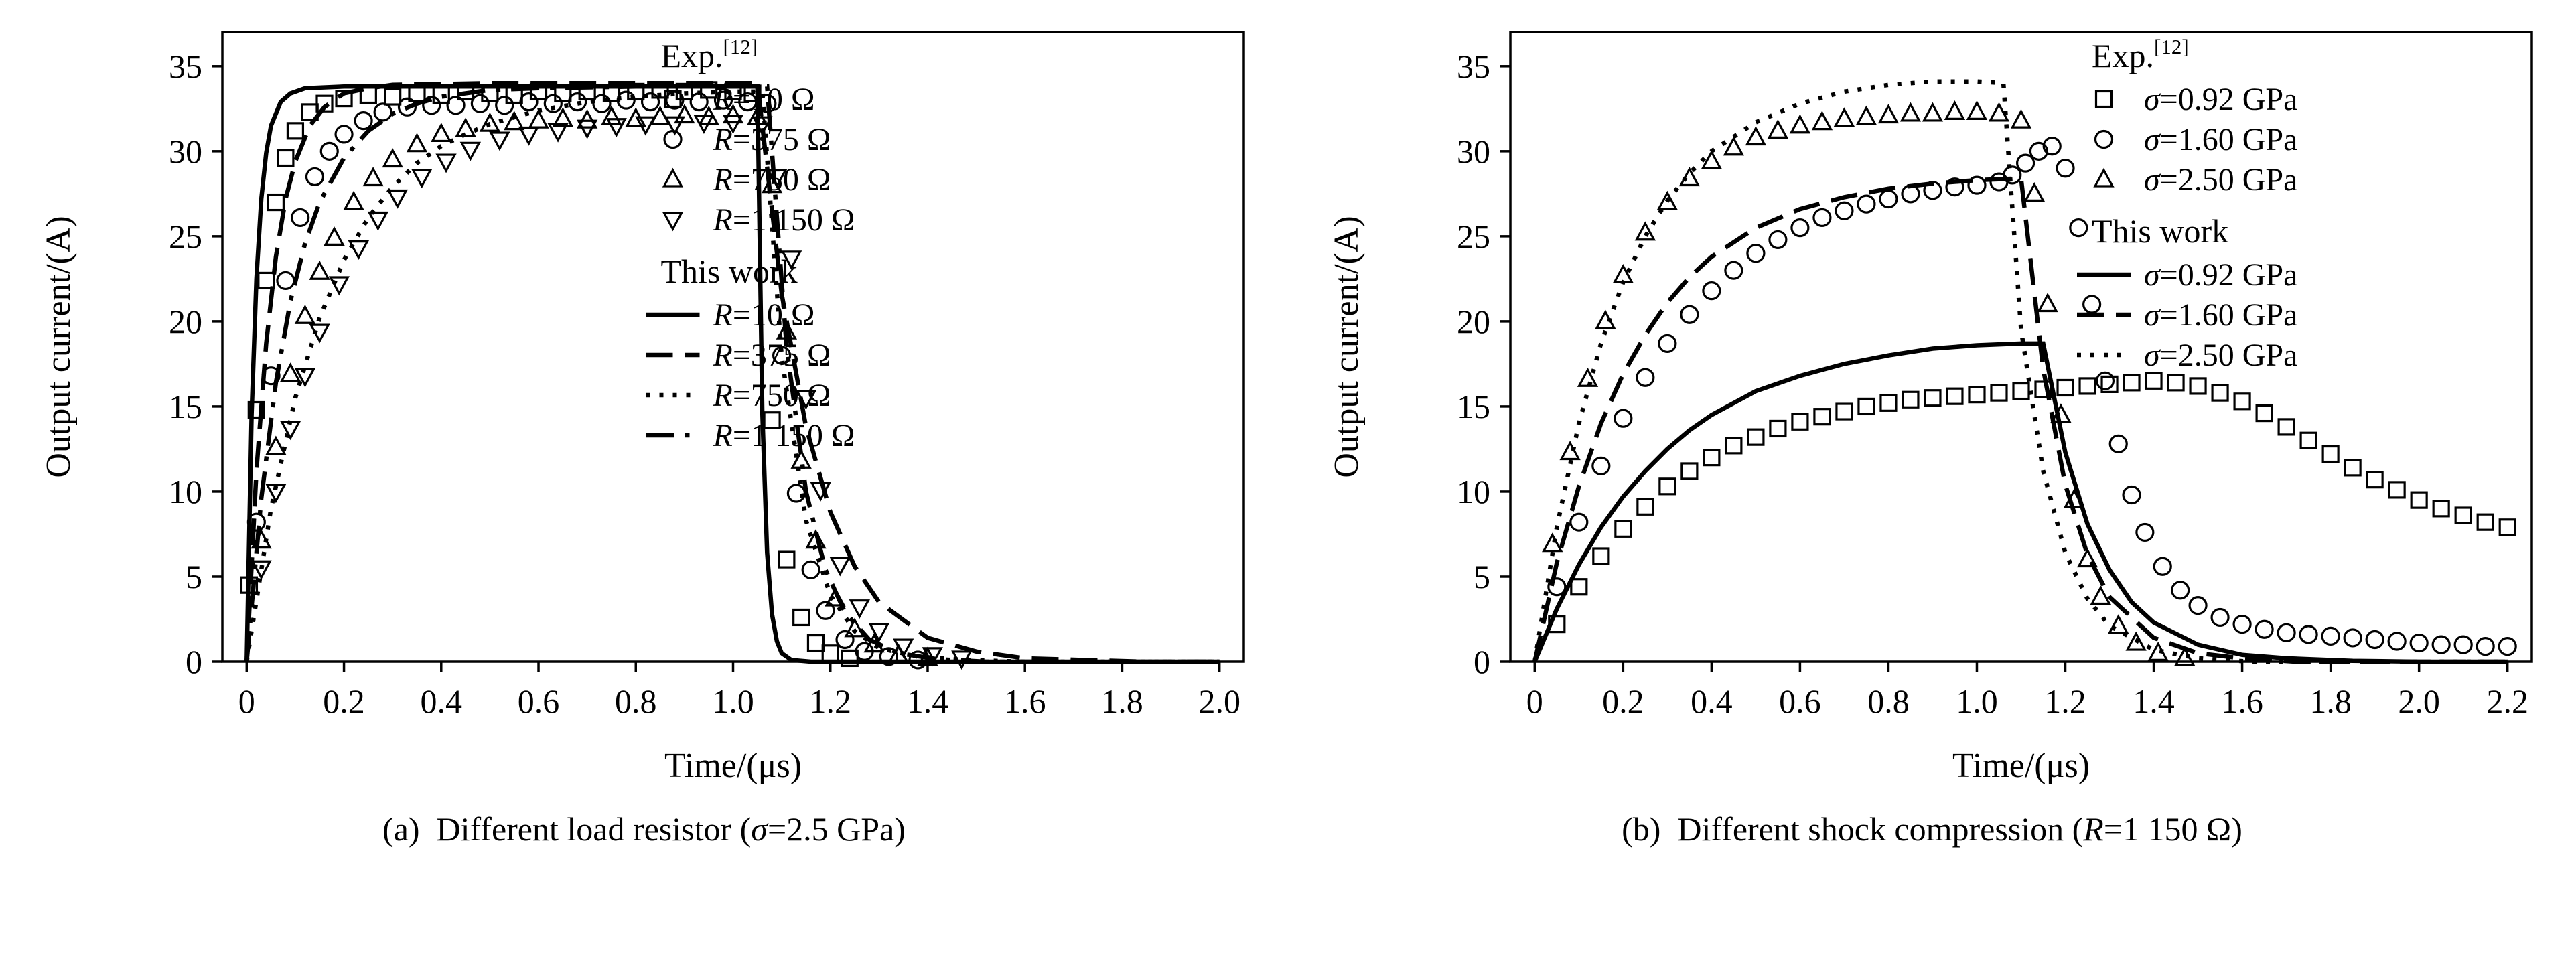  Describe the element at coordinates (2027, 691) in the screenshot. I see `x-axis: 0 0.2 0.4 0.6 0.8 1.0 1.2 1.4 1.6 1.8 2.0 2.2` at that location.